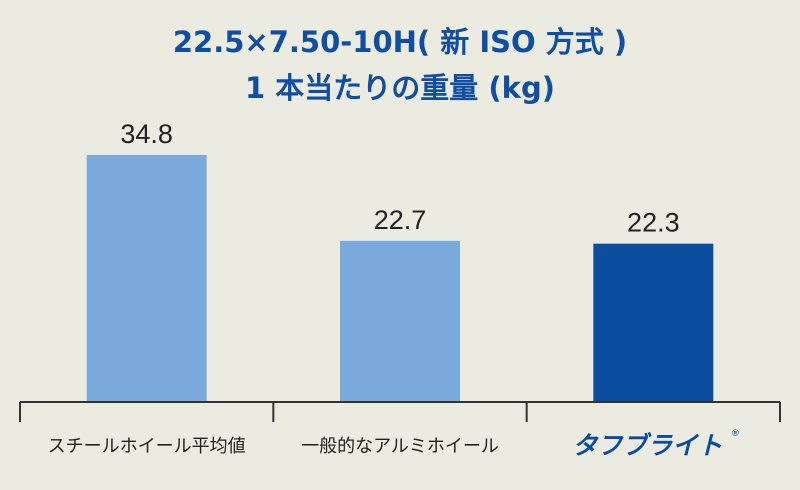 This screenshot has width=800, height=490. What do you see at coordinates (735, 434) in the screenshot?
I see `registered-mark: ®` at bounding box center [735, 434].